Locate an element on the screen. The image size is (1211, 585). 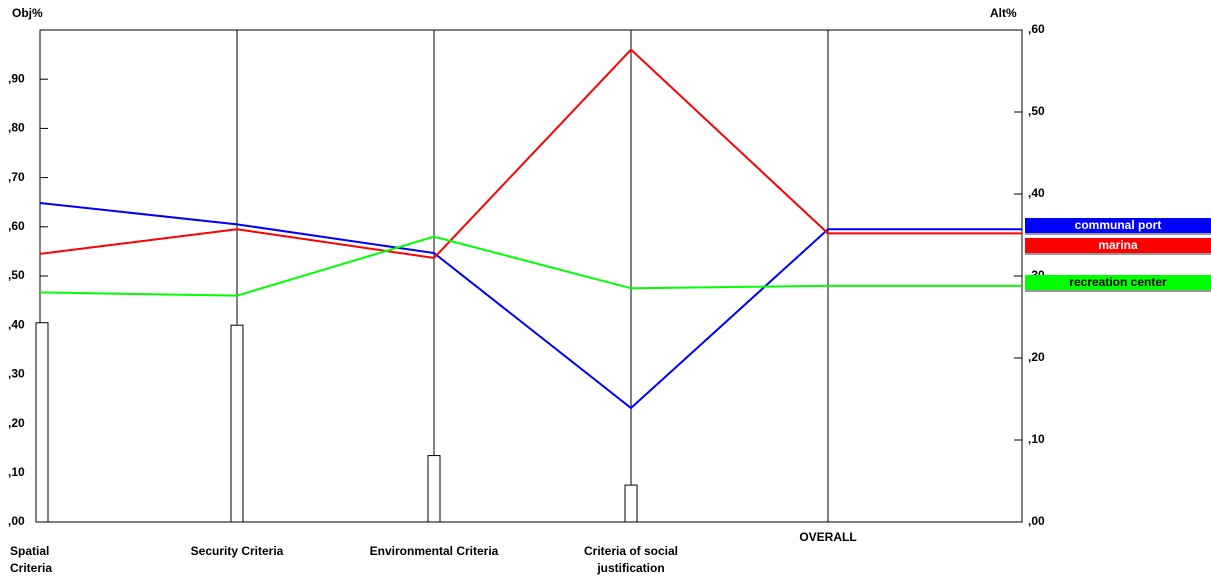
y-tick-label: ,40 is located at coordinates (16, 324).